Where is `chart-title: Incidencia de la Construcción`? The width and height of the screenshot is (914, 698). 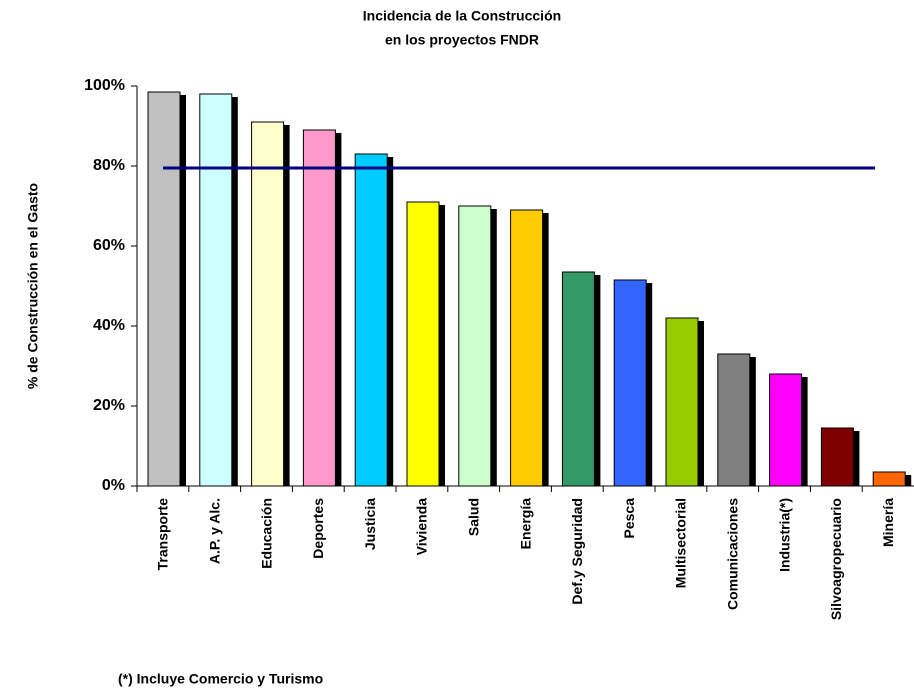 chart-title: Incidencia de la Construcción is located at coordinates (462, 16).